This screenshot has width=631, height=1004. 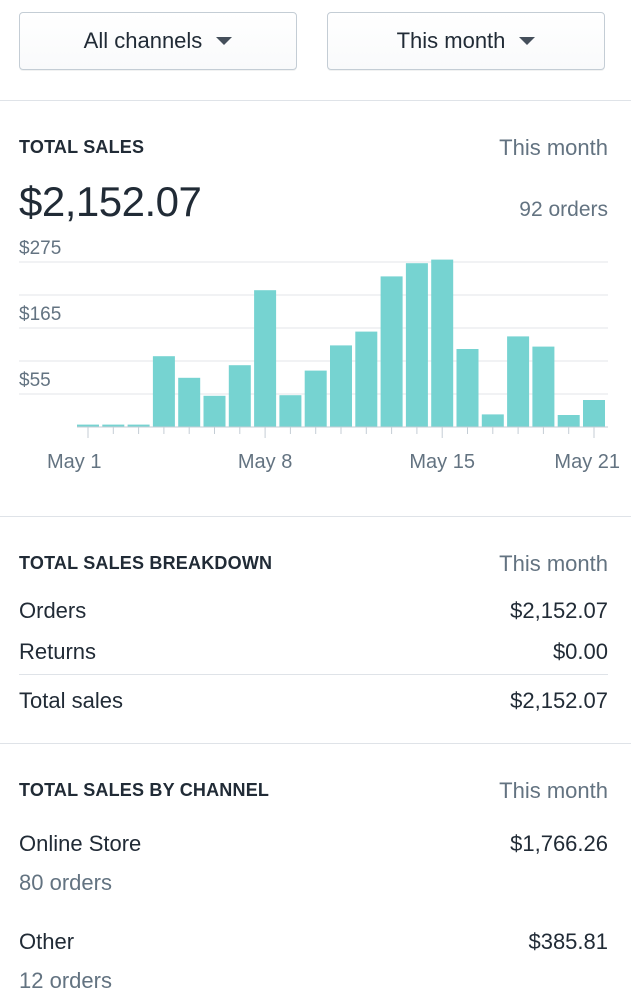 What do you see at coordinates (559, 843) in the screenshot?
I see `channel-online-store-amount: $1,766.26` at bounding box center [559, 843].